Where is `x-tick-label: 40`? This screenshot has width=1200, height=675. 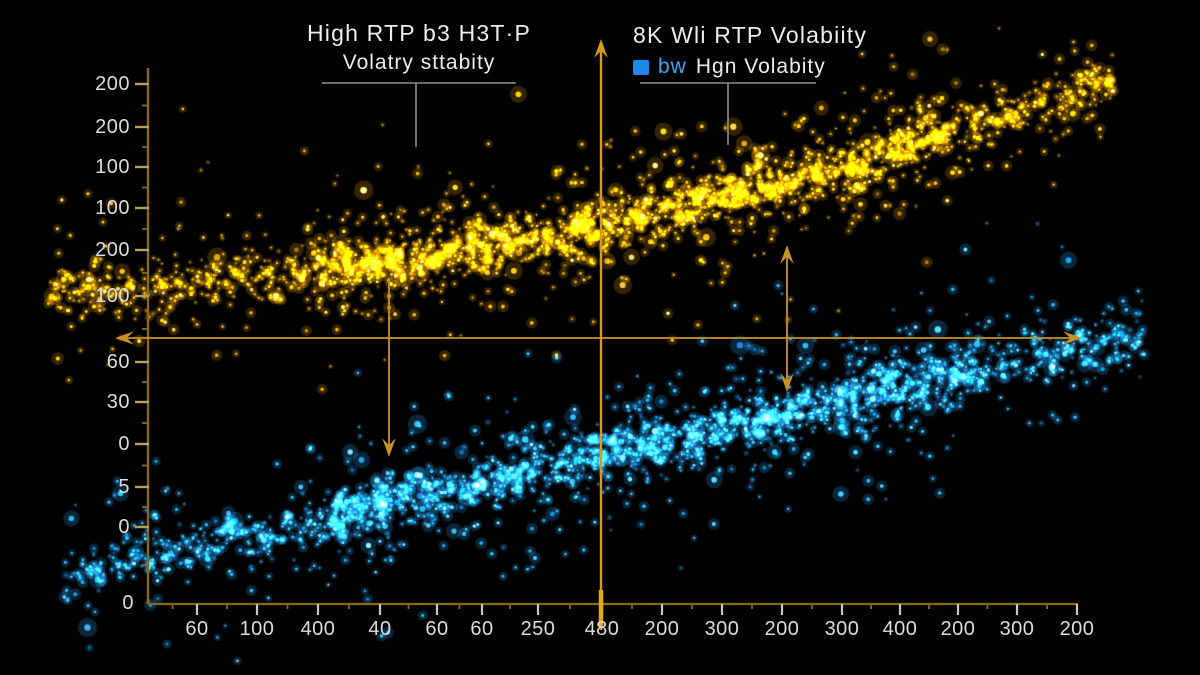 x-tick-label: 40 is located at coordinates (380, 629).